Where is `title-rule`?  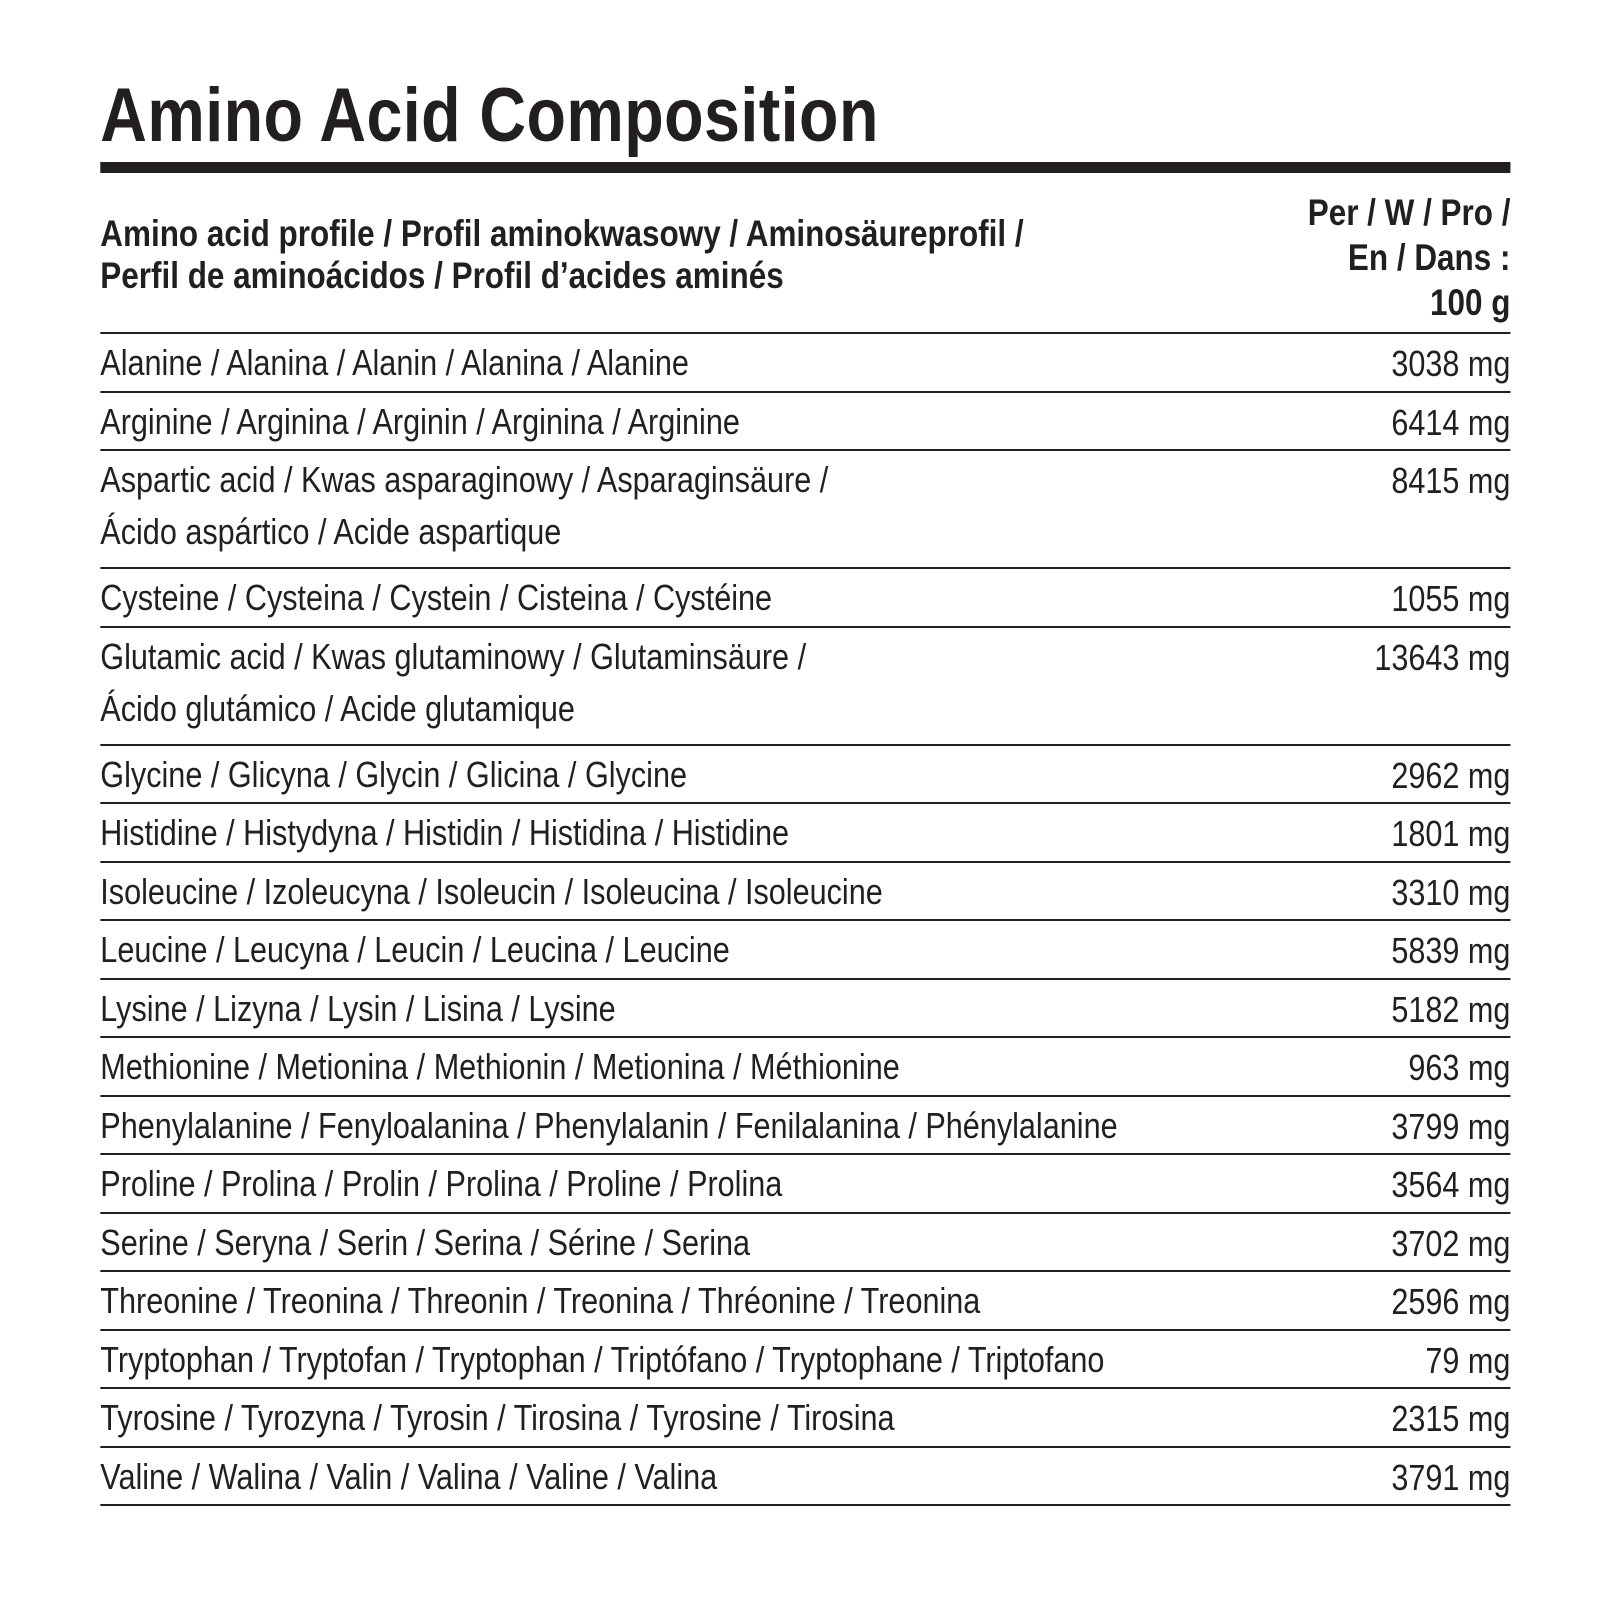
title-rule is located at coordinates (805, 167).